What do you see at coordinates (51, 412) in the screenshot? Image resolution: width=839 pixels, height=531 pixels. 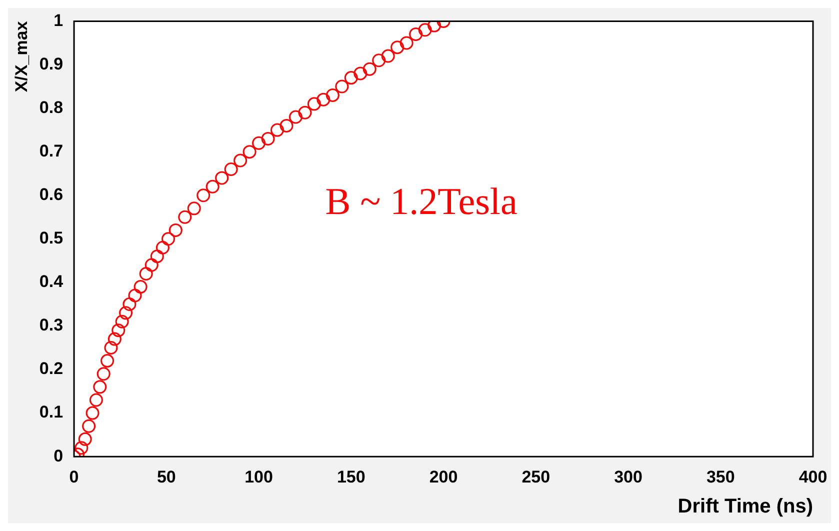 I see `y-tick-label: 0.1` at bounding box center [51, 412].